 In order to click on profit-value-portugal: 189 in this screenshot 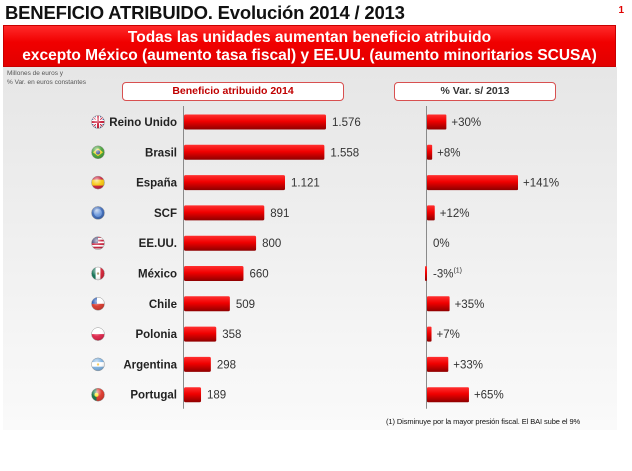, I will do `click(216, 396)`.